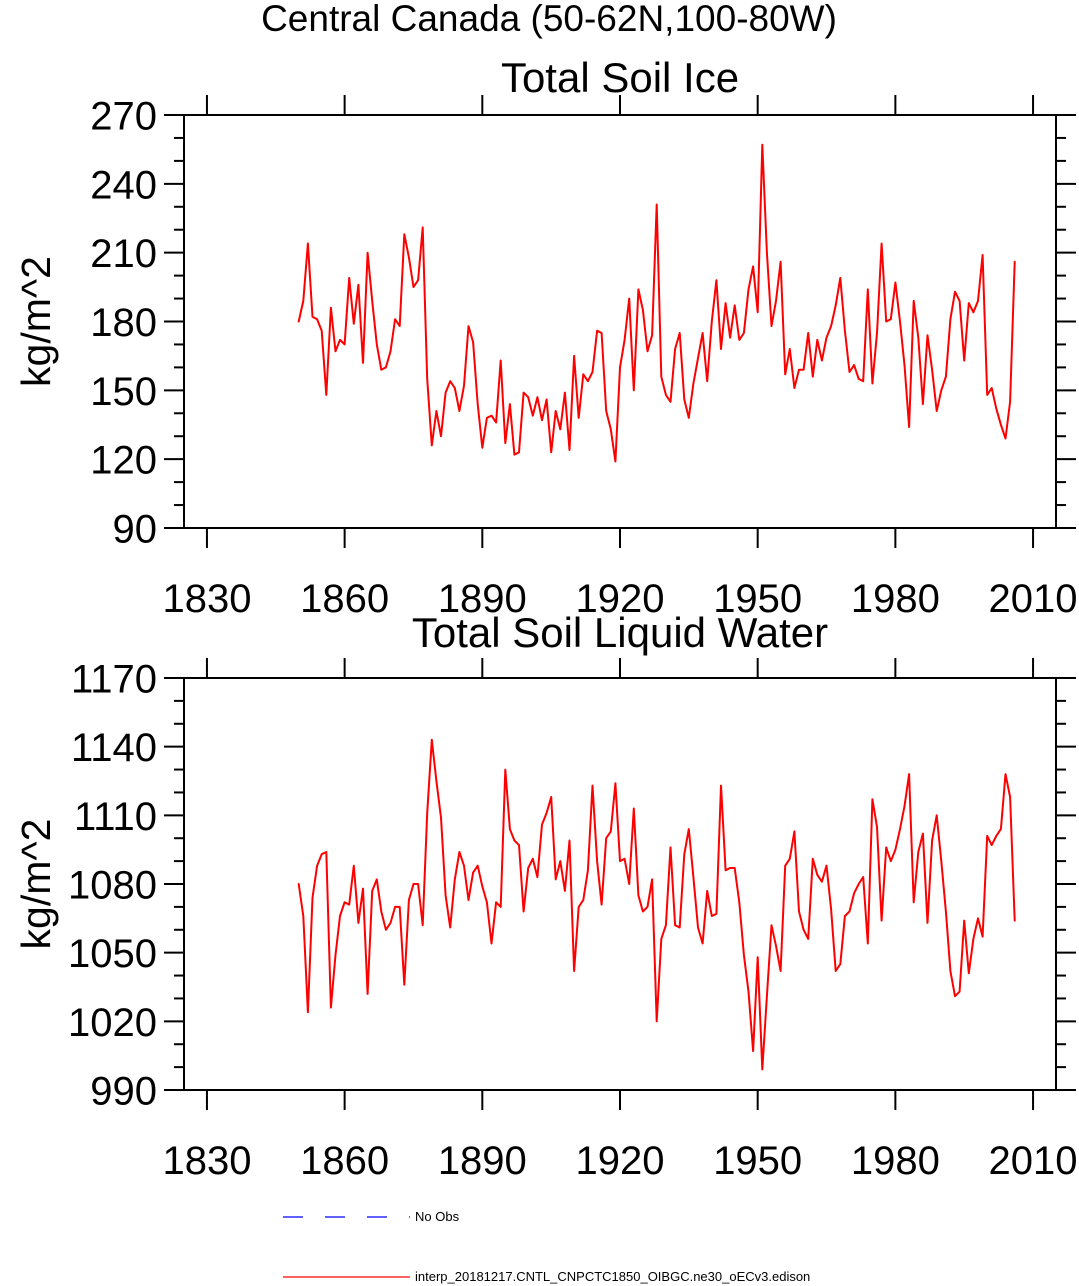 This screenshot has height=1286, width=1079. Describe the element at coordinates (123, 392) in the screenshot. I see `y-tick-label: 150` at that location.